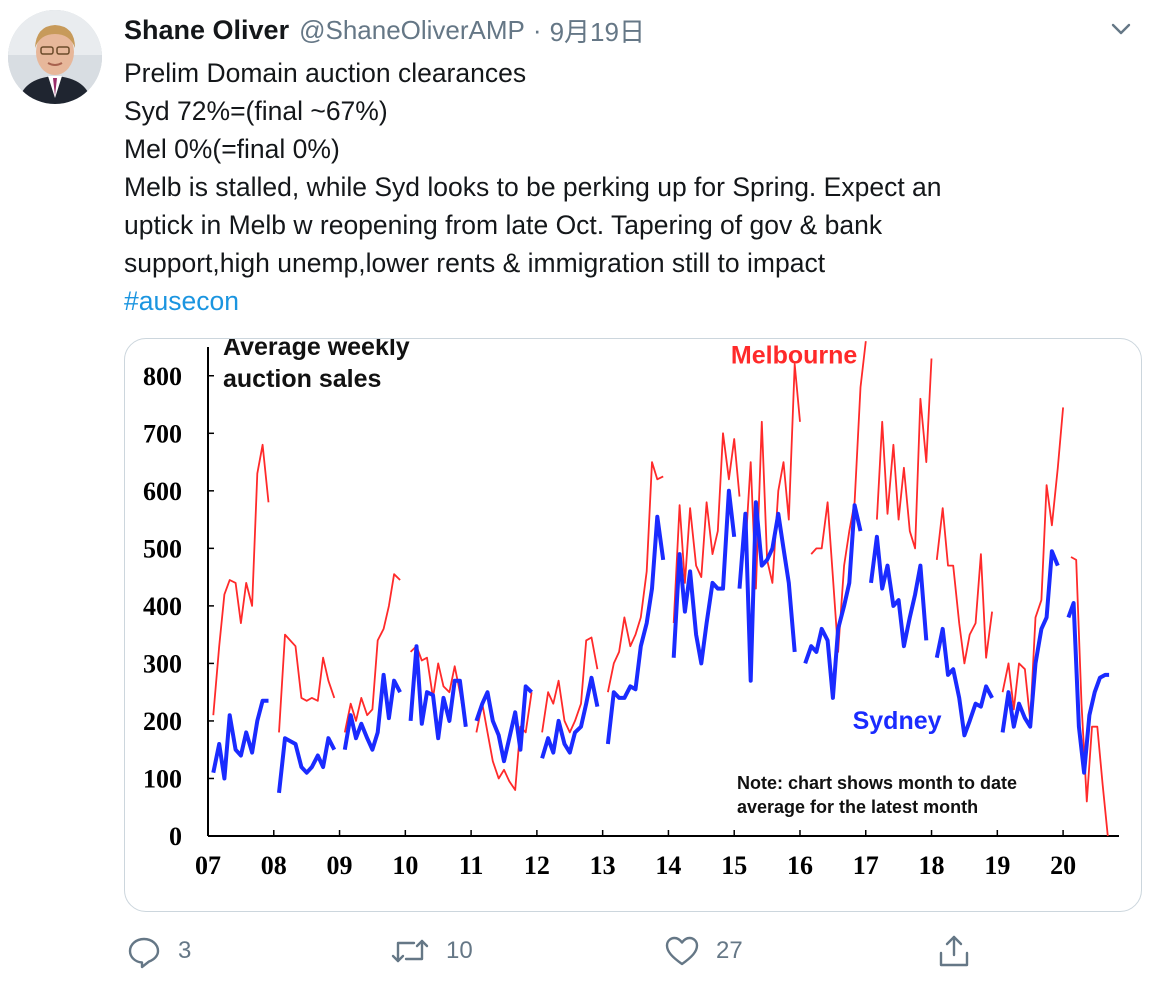 The height and width of the screenshot is (984, 1166). Describe the element at coordinates (932, 865) in the screenshot. I see `x-tick-label: 18` at that location.